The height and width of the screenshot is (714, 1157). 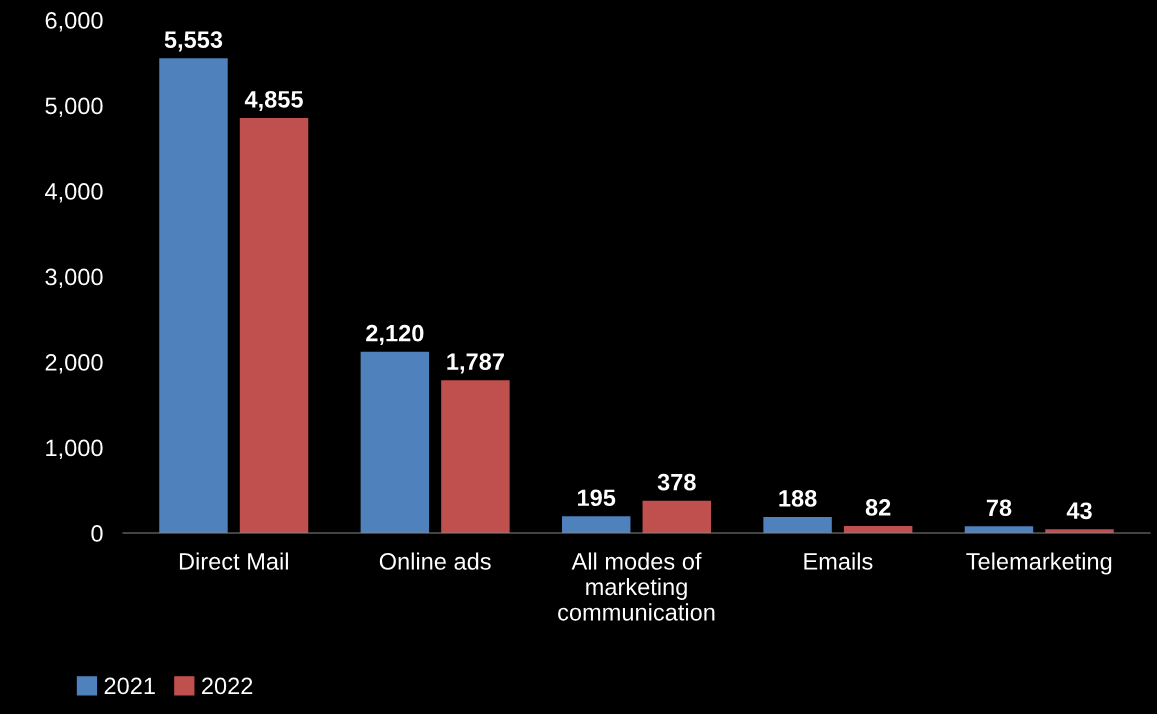 What do you see at coordinates (74, 107) in the screenshot?
I see `y-tick-label: 5,000` at bounding box center [74, 107].